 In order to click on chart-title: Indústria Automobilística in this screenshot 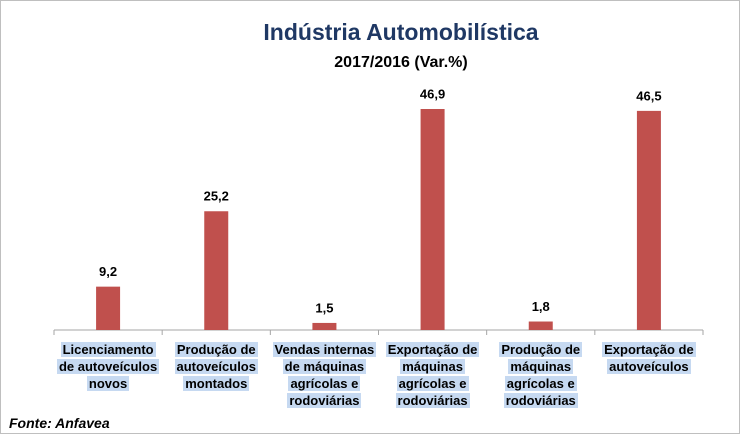, I will do `click(400, 32)`.